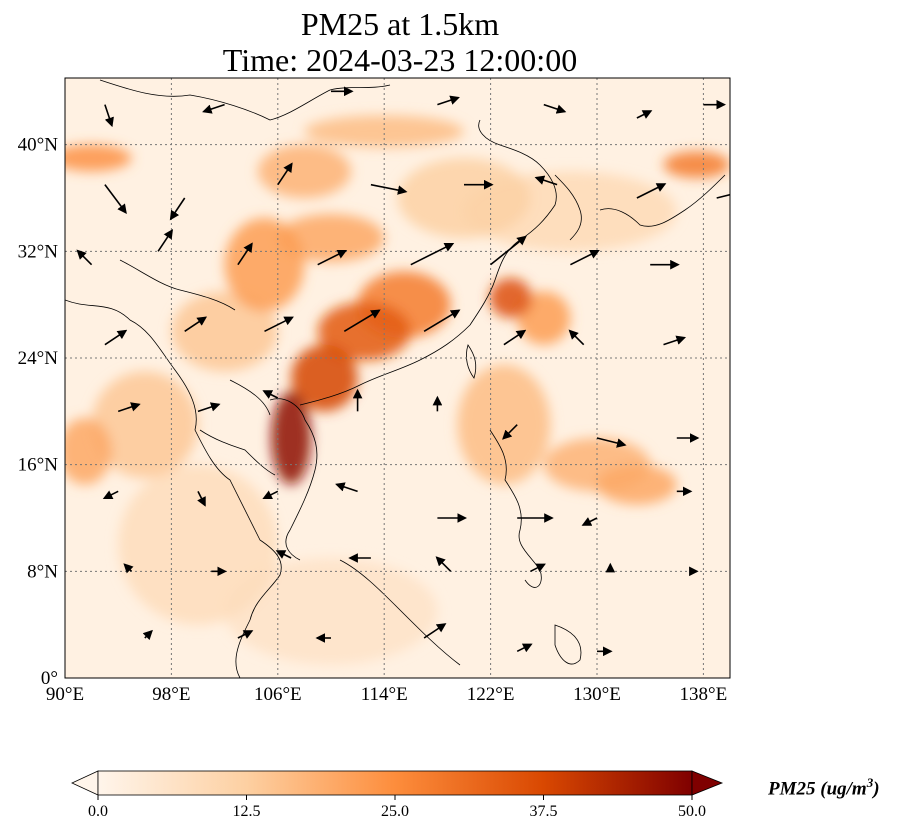 This screenshot has width=905, height=836. I want to click on colorbar-tick-label: 0.0, so click(98, 811).